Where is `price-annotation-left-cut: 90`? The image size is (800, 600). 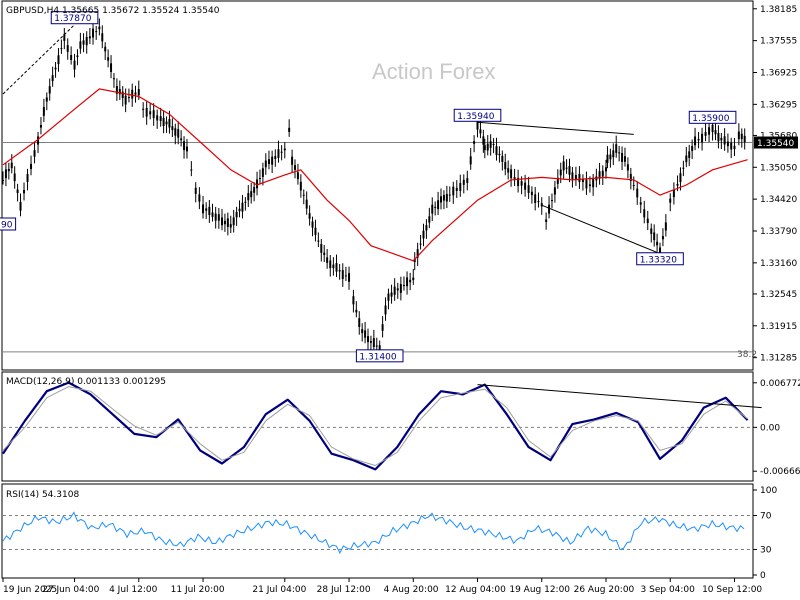 price-annotation-left-cut: 90 is located at coordinates (7, 225).